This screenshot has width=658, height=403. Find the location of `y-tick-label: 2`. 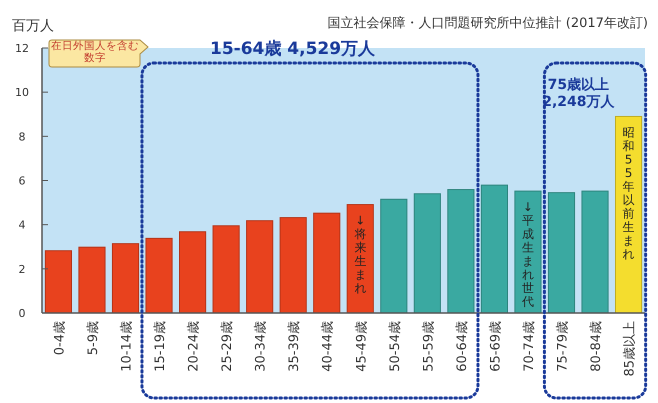

y-tick-label: 2 is located at coordinates (22, 269).